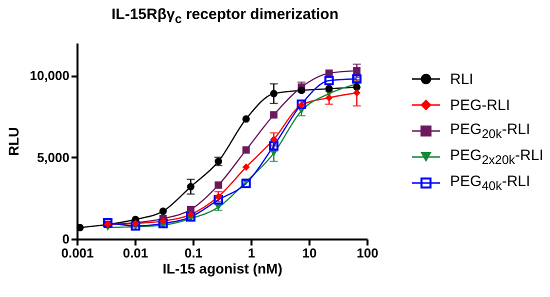  Describe the element at coordinates (490, 183) in the screenshot. I see `legend-label: PEG$_{40k}$-RLI` at that location.